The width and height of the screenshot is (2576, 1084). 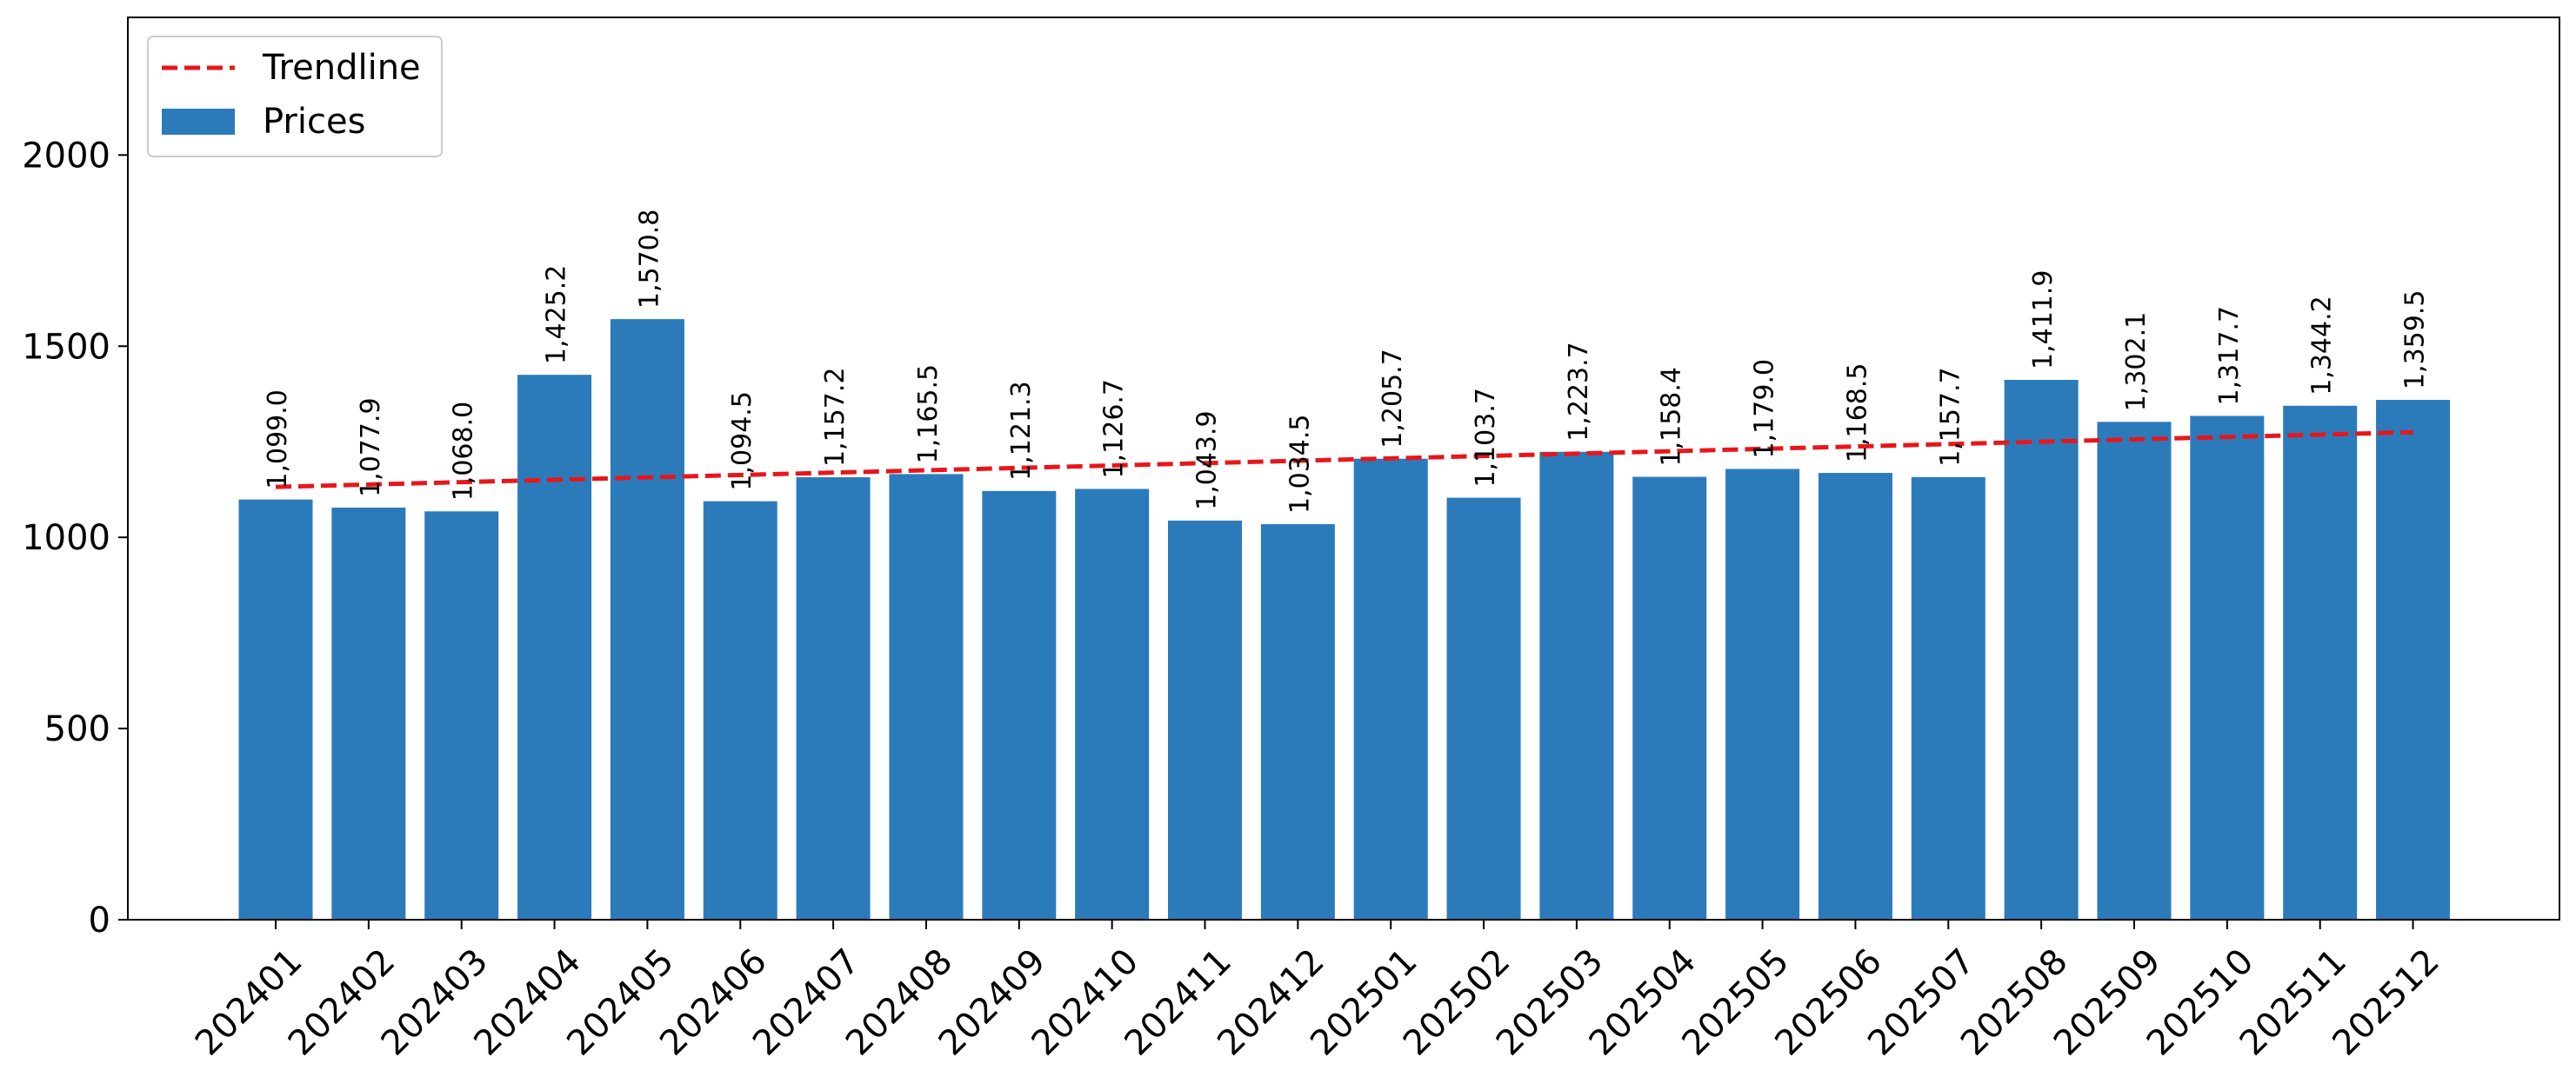 I want to click on y-tick-label-2000: 2000, so click(x=66, y=156).